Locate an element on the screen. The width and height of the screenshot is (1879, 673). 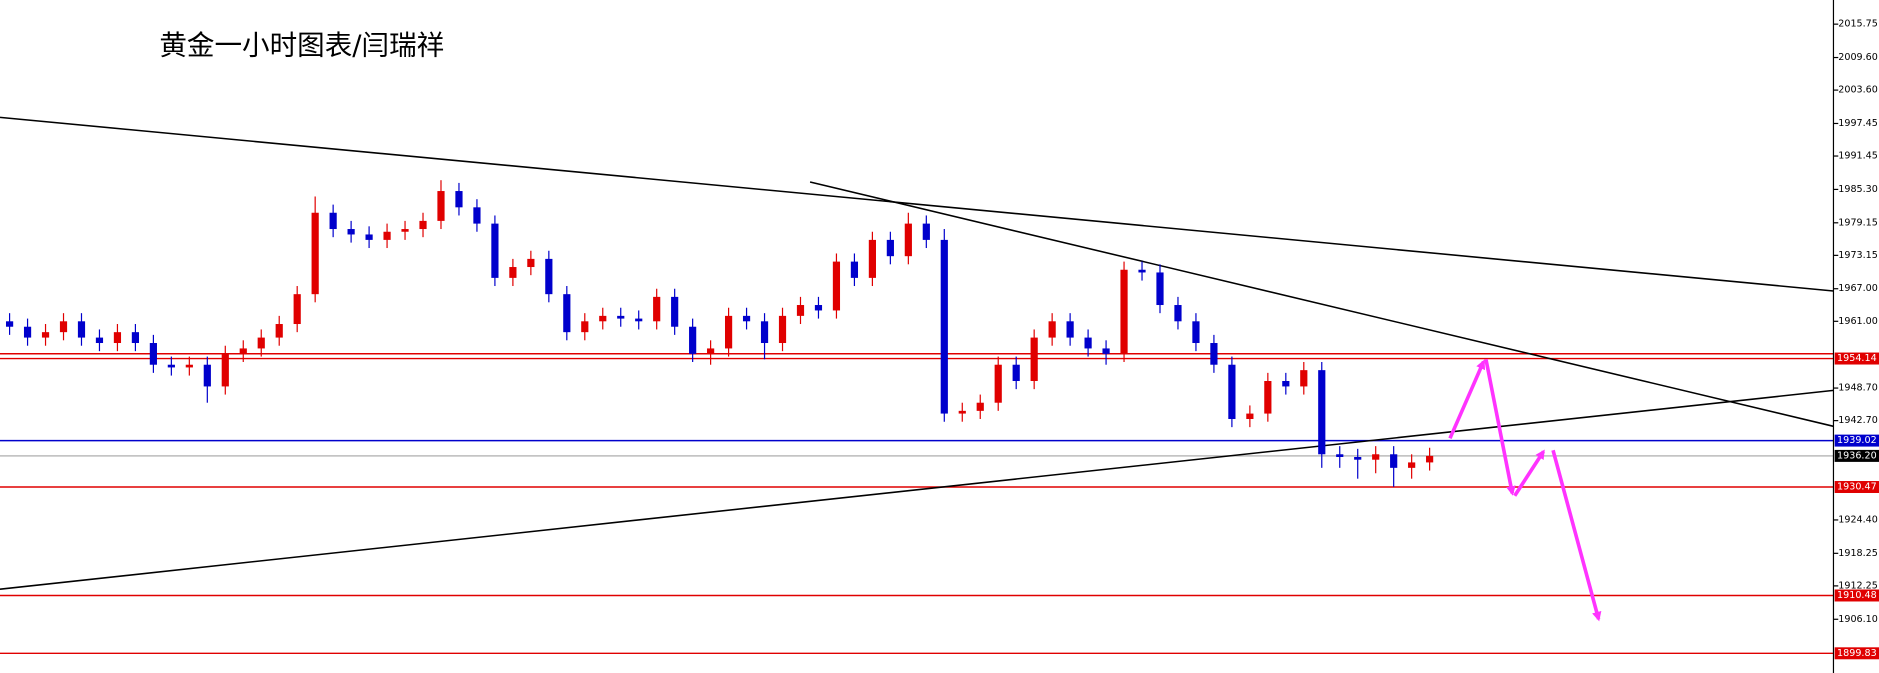
y-tick-label: 1961.00 is located at coordinates (1858, 321).